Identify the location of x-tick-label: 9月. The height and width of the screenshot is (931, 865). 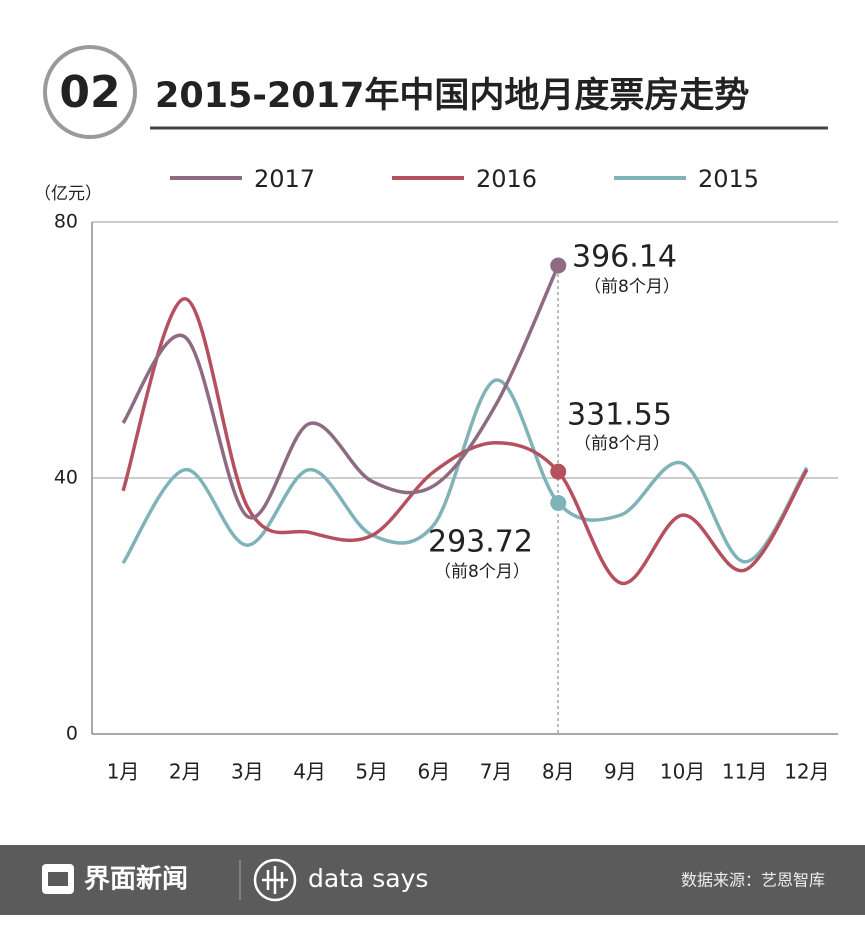
(620, 772).